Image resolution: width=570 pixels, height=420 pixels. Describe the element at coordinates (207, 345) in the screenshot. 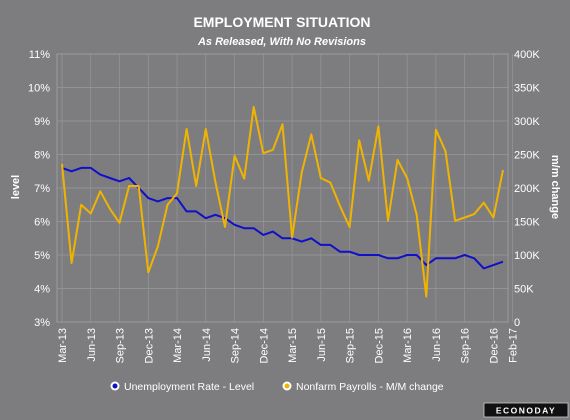

I see `x-tick-label: Jun-14` at that location.